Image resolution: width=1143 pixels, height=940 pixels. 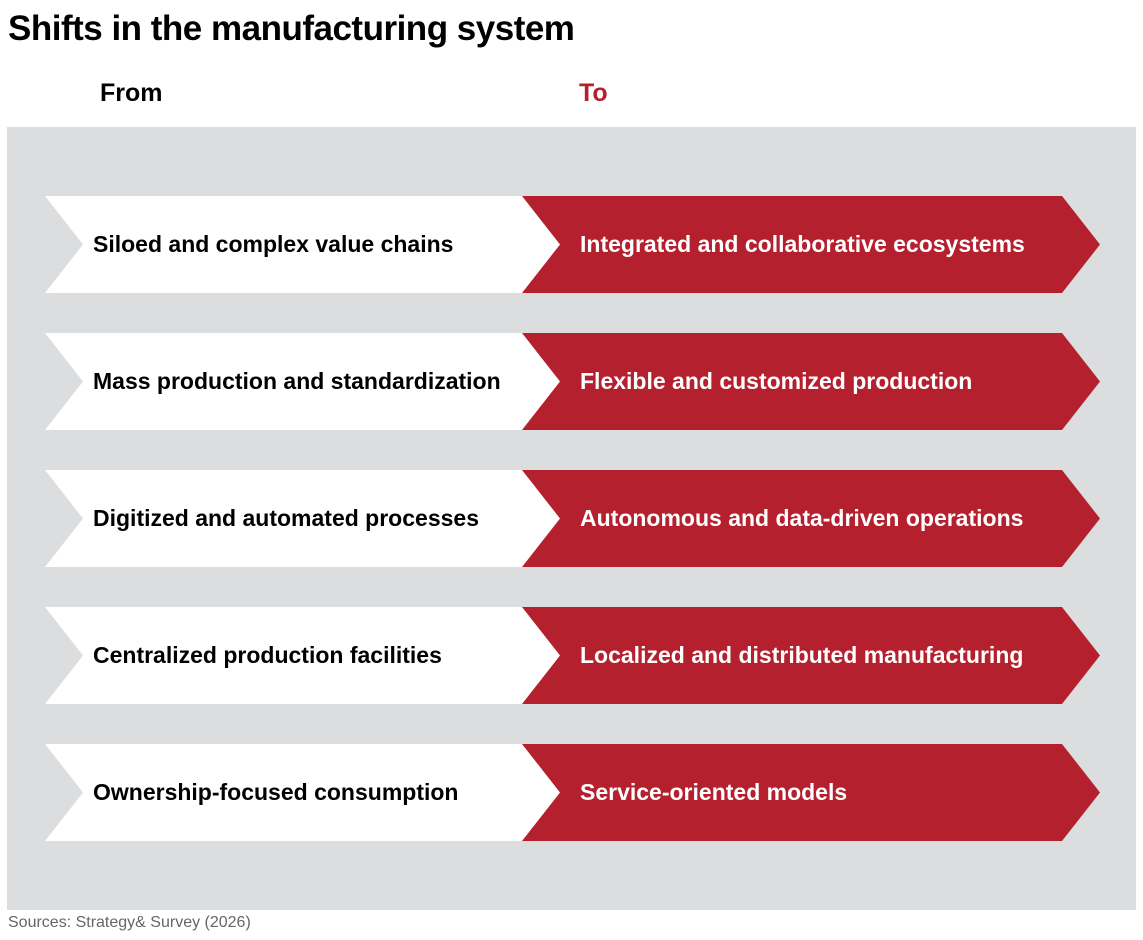 I want to click on to-label: Localized and distributed manufacturing, so click(x=802, y=655).